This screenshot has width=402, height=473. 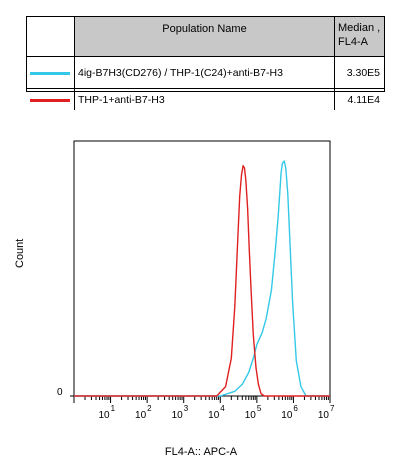 I want to click on y-tick-label: 0, so click(x=60, y=392).